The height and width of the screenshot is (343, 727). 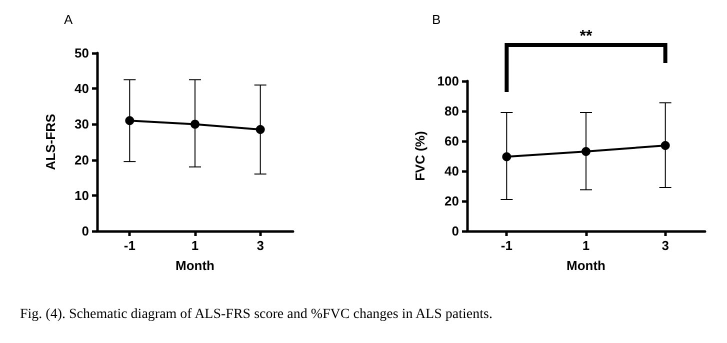 I want to click on chart-title: A, so click(x=68, y=19).